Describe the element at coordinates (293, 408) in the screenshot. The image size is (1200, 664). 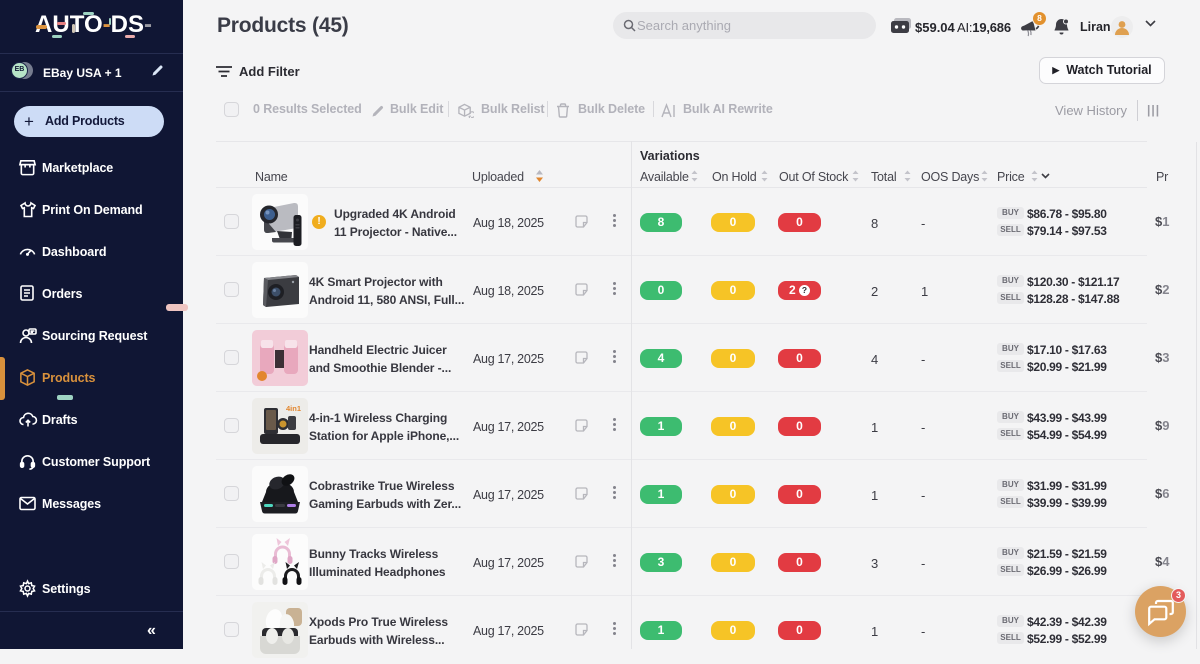
I see `svg-text: 4in1` at that location.